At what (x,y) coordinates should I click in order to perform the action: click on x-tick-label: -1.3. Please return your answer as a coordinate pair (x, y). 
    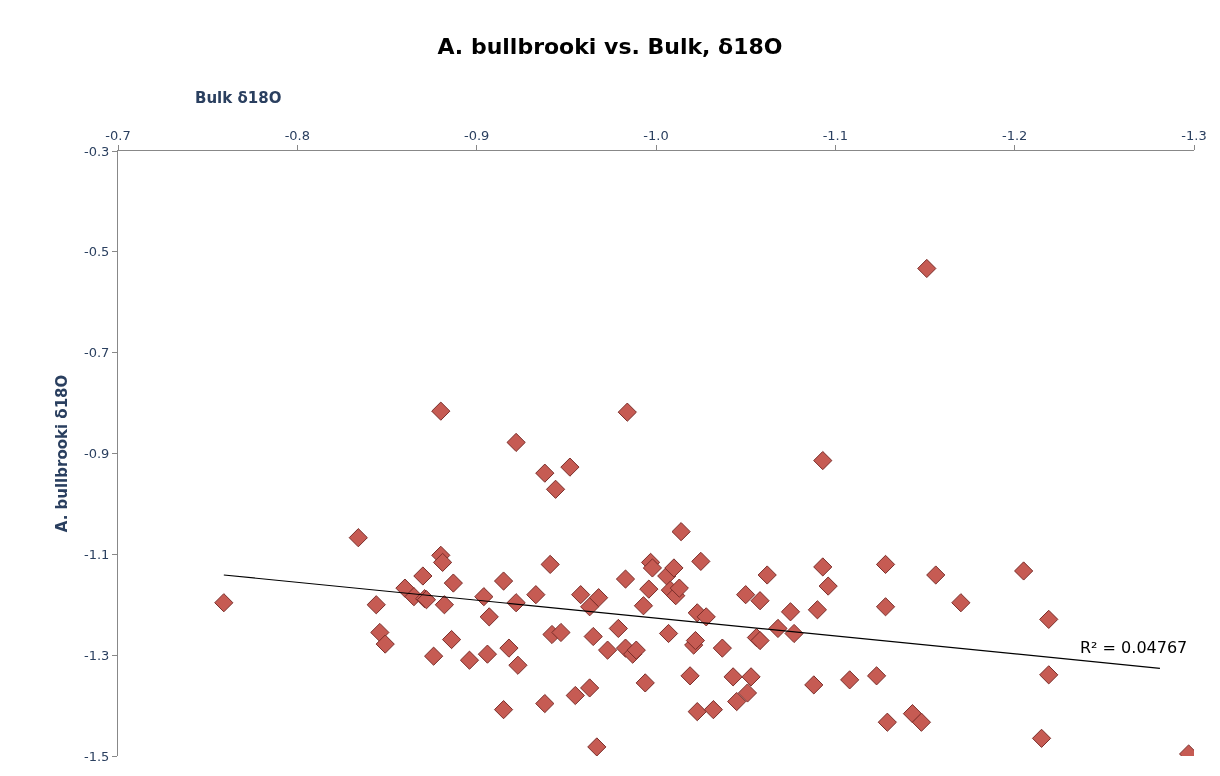
    Looking at the image, I should click on (1194, 135).